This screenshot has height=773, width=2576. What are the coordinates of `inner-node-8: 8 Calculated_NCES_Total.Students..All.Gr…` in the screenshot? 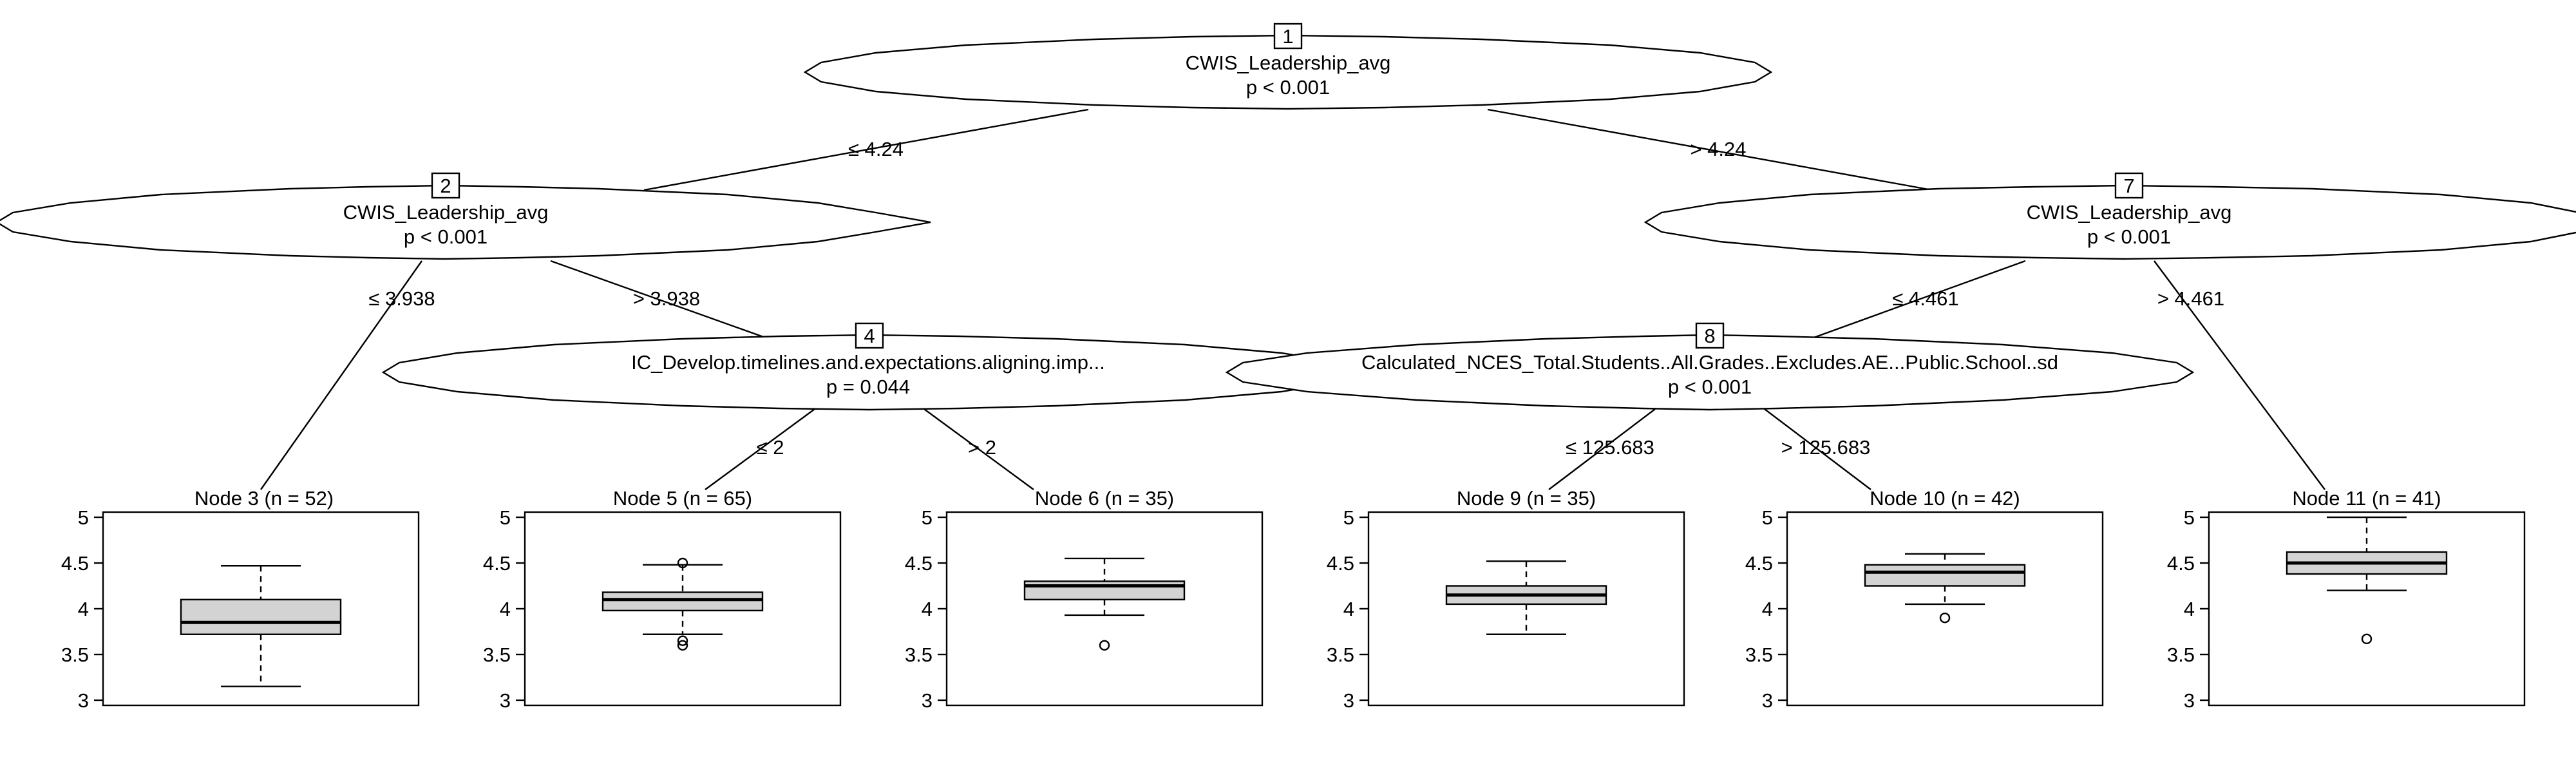 It's located at (1710, 366).